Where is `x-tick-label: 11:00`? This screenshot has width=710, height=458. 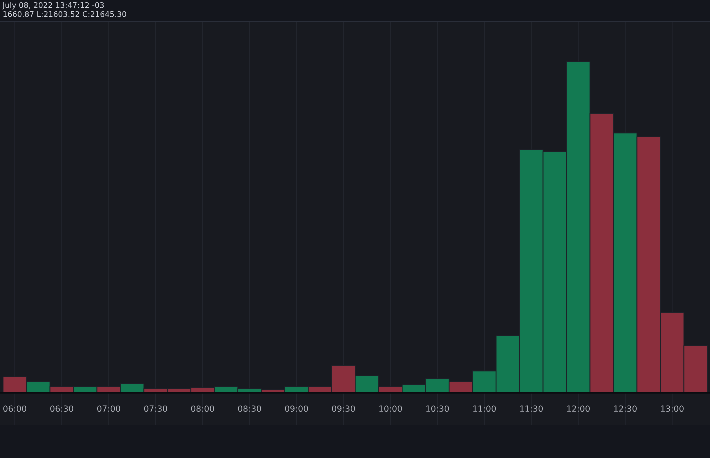
x-tick-label: 11:00 is located at coordinates (485, 409).